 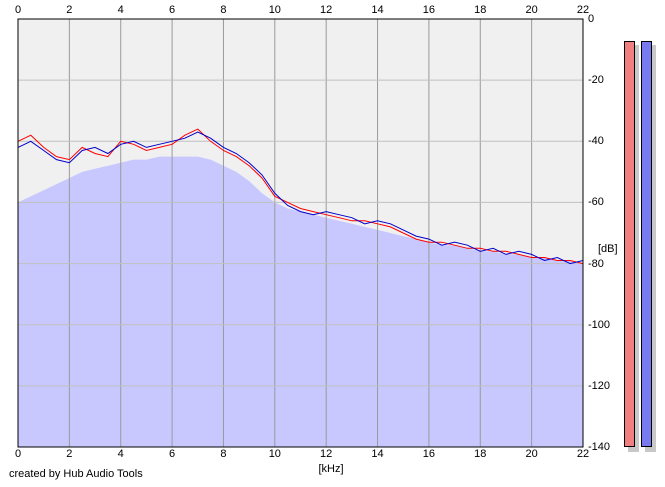 What do you see at coordinates (172, 10) in the screenshot?
I see `x-tick-label-top: 6` at bounding box center [172, 10].